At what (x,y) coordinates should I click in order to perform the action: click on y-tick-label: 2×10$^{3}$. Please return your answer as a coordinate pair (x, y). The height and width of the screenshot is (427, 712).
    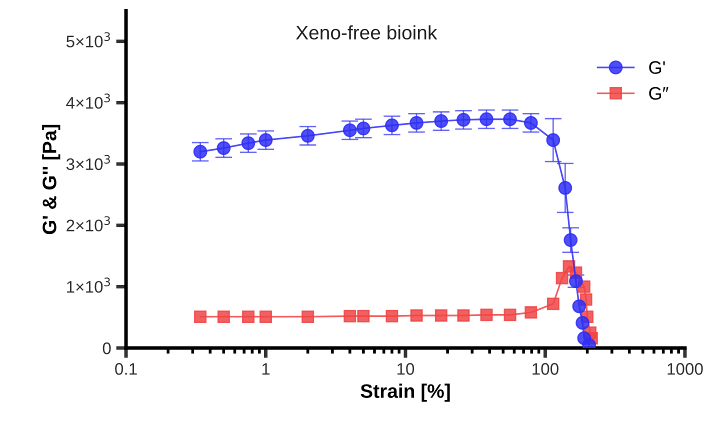
    Looking at the image, I should click on (88, 224).